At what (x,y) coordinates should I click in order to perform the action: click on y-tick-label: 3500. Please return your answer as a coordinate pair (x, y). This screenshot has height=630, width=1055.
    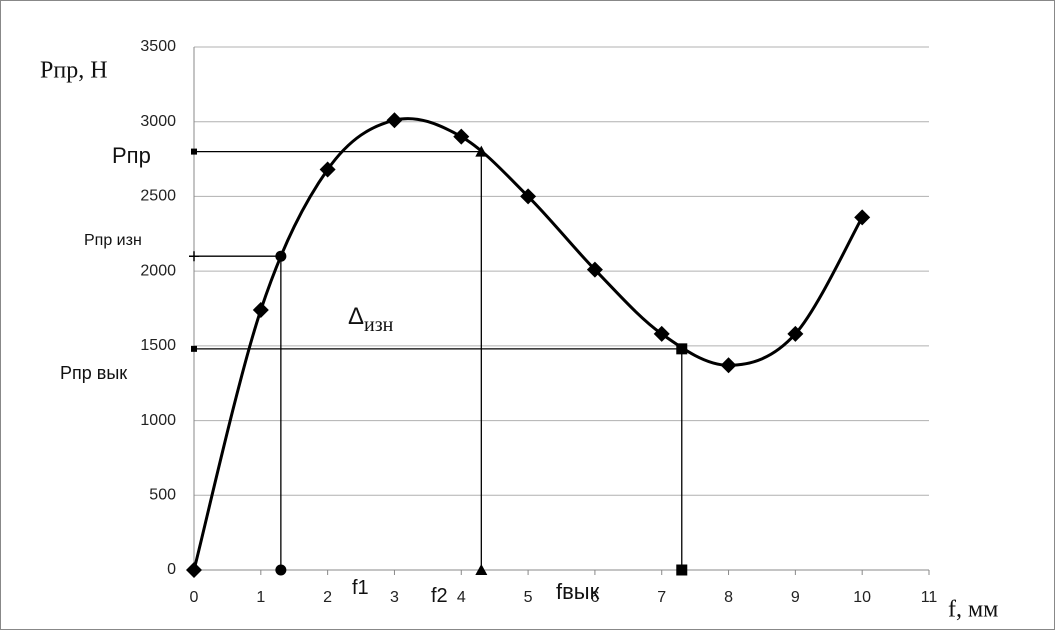
    Looking at the image, I should click on (158, 46).